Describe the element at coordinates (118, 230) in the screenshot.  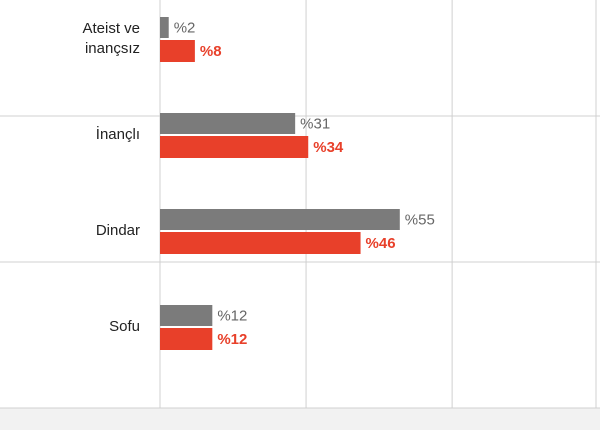
I see `category-label: Dindar` at that location.